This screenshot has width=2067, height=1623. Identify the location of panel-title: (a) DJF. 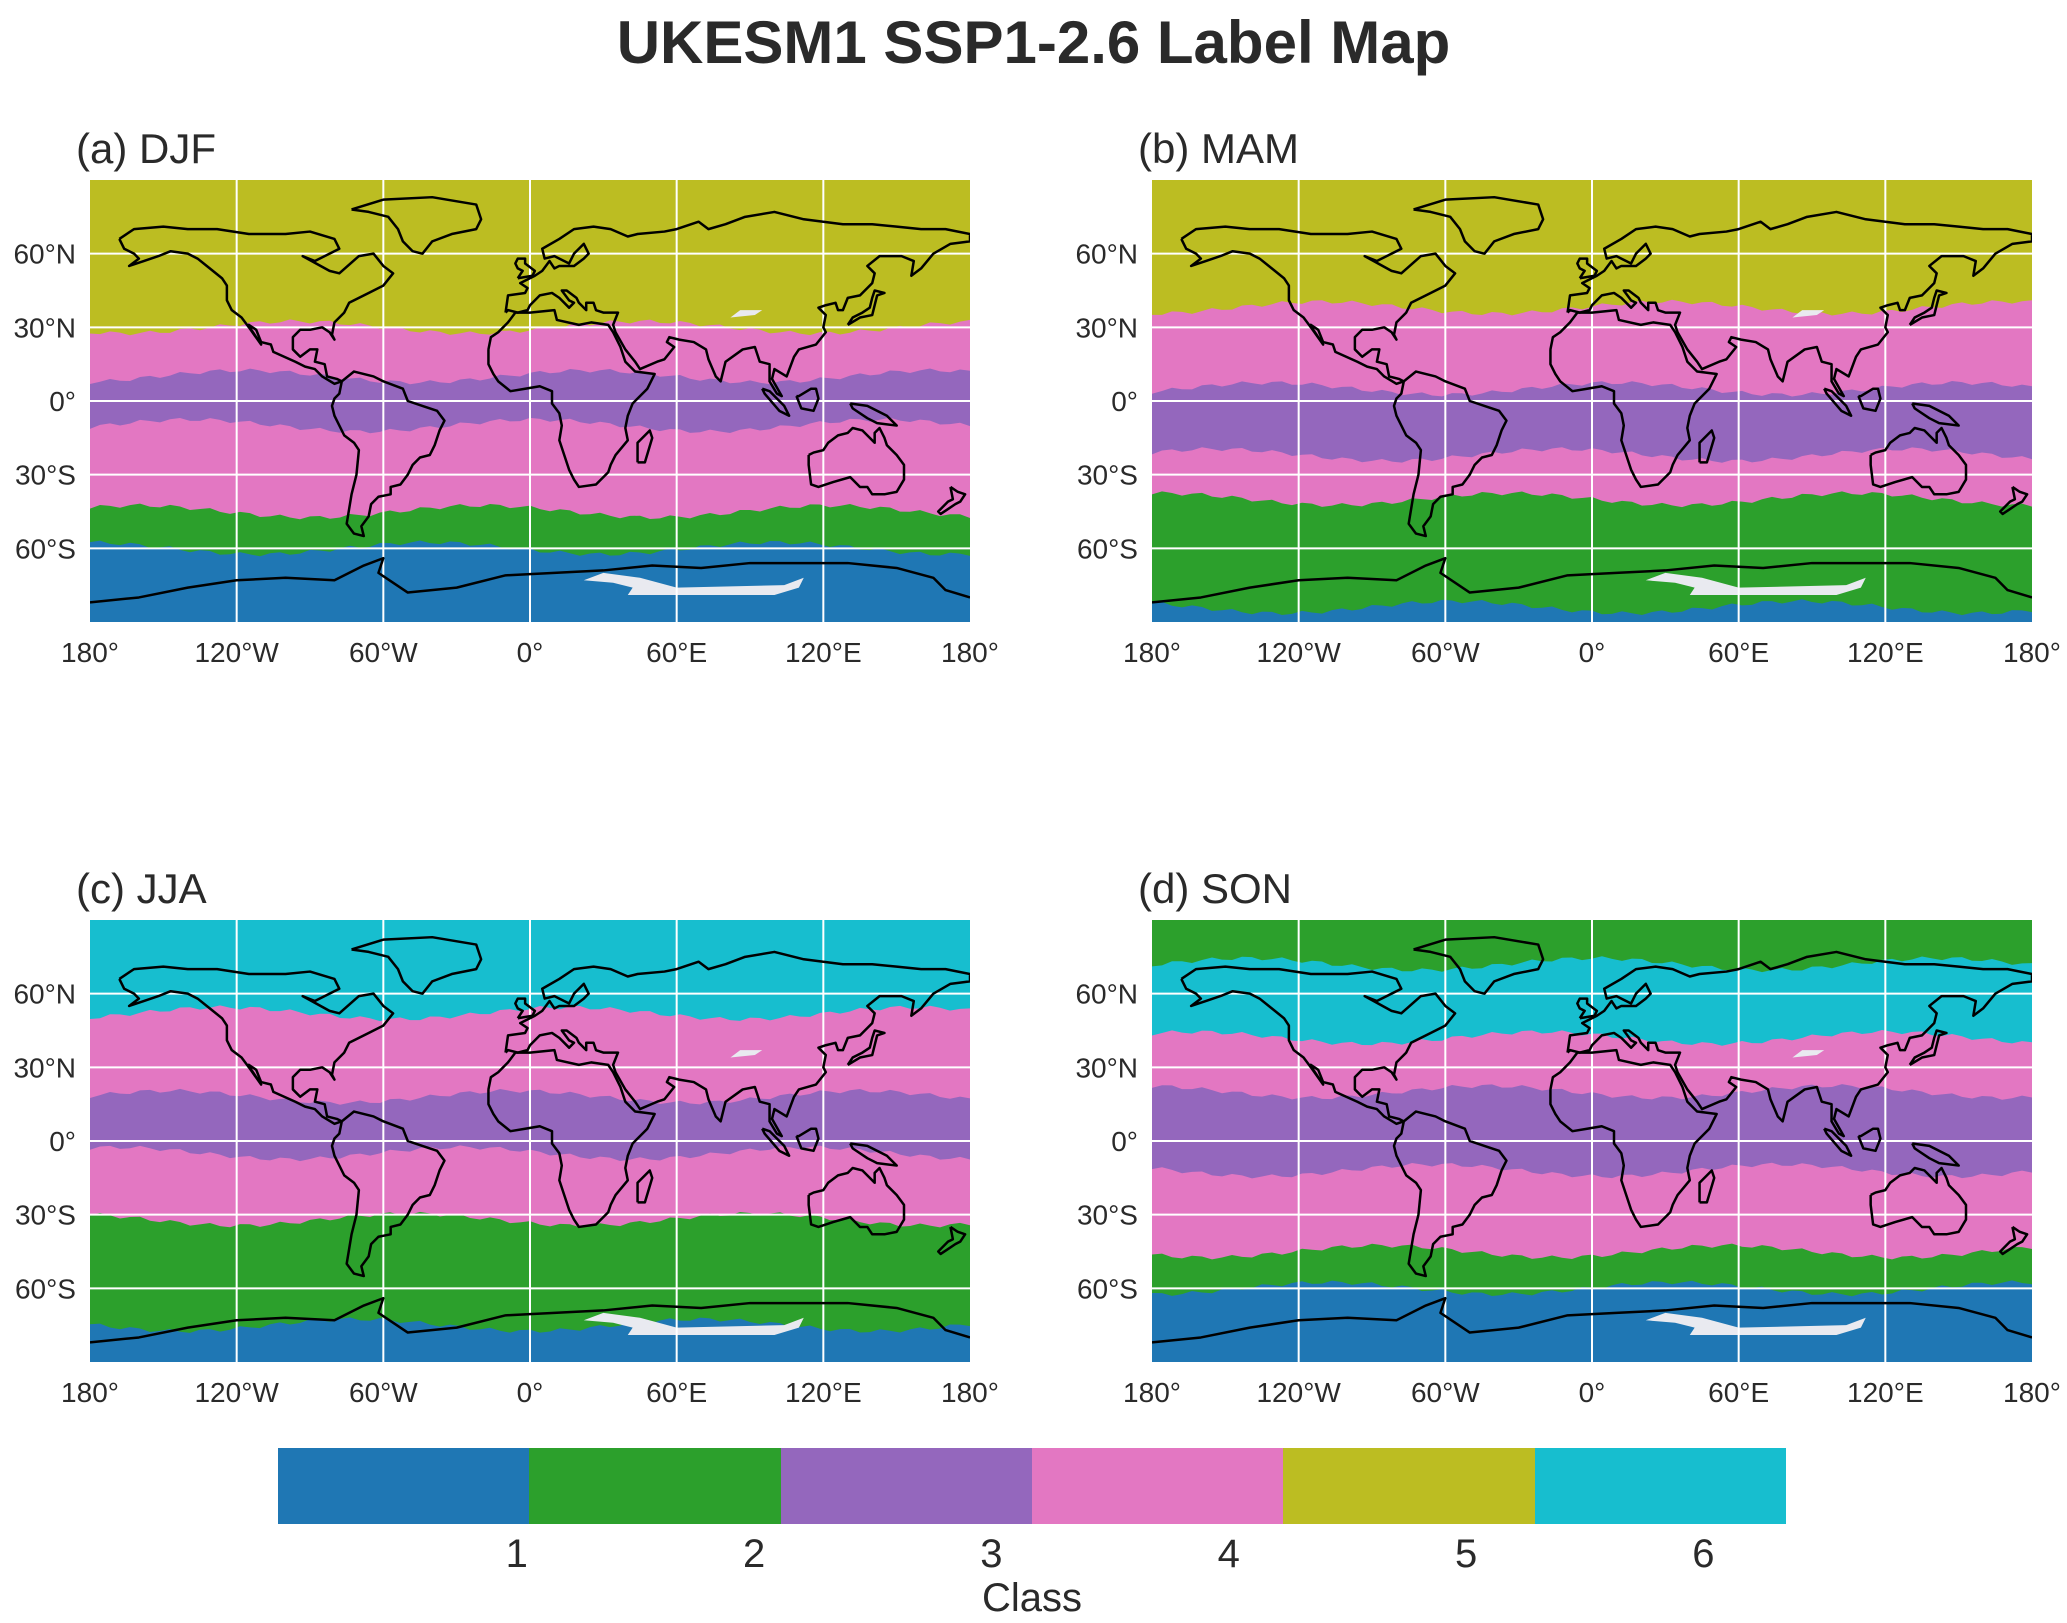
(146, 148).